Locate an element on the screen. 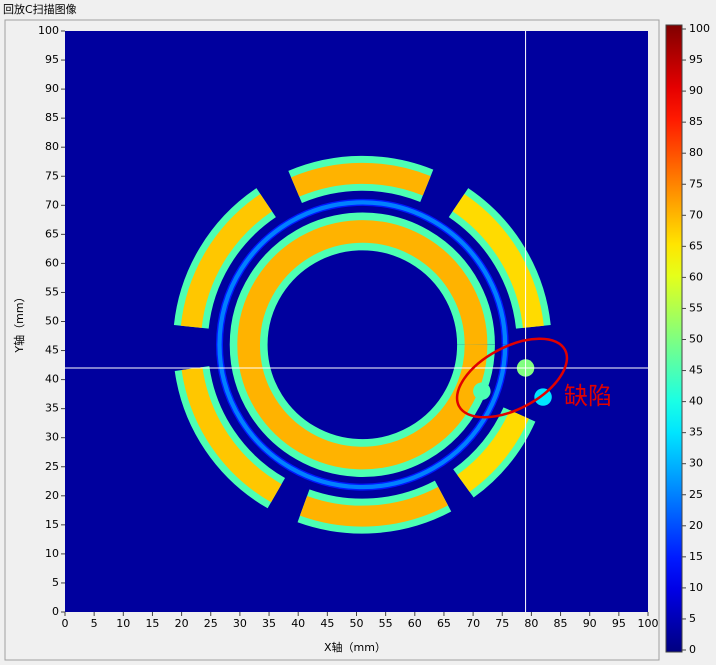 Image resolution: width=716 pixels, height=665 pixels. y-tick-label: 75 is located at coordinates (52, 175).